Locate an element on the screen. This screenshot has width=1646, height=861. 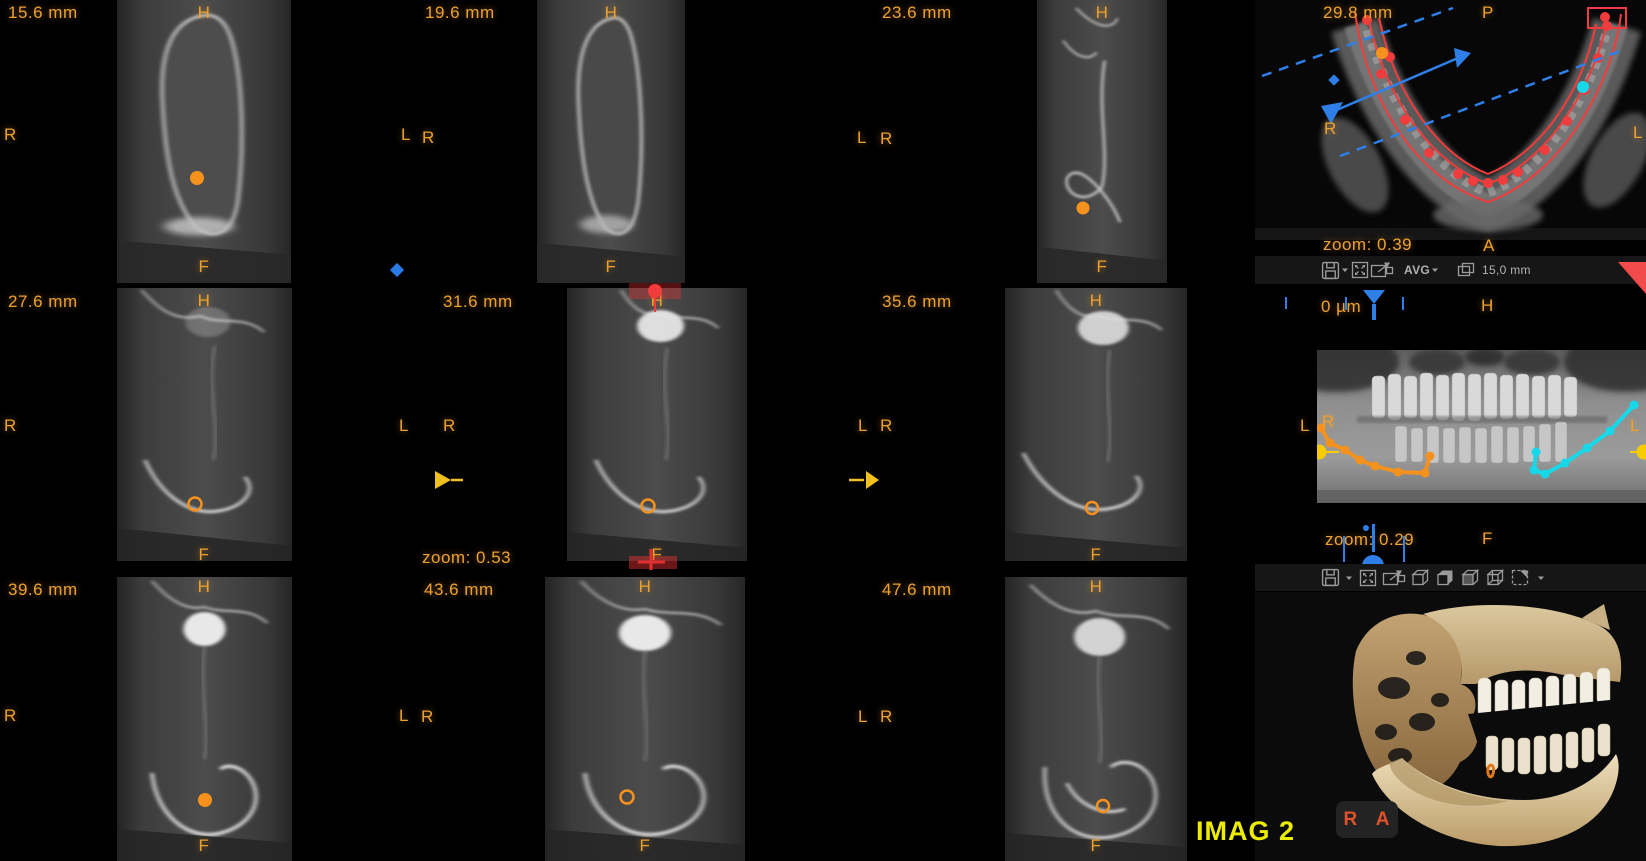
slice-depth-label: 39.6 mm is located at coordinates (43, 589).